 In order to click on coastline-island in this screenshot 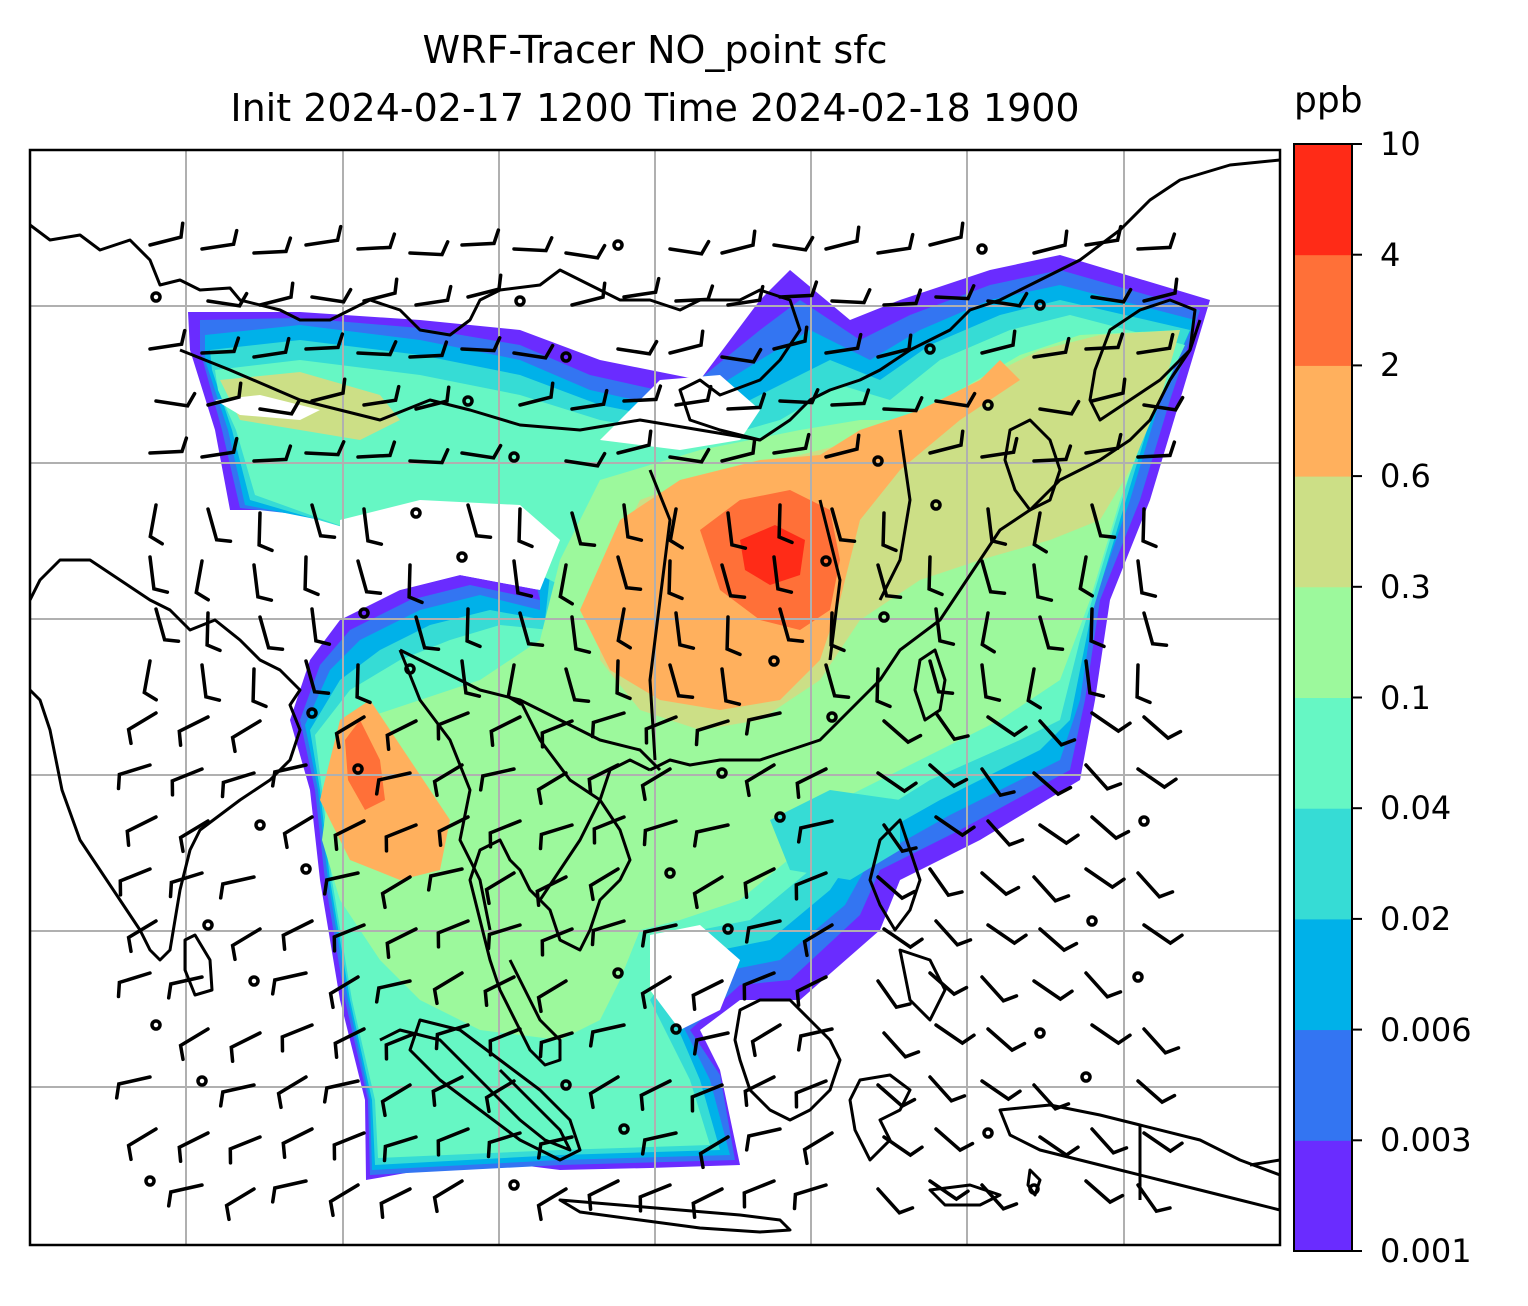, I will do `click(1153, 1177)`.